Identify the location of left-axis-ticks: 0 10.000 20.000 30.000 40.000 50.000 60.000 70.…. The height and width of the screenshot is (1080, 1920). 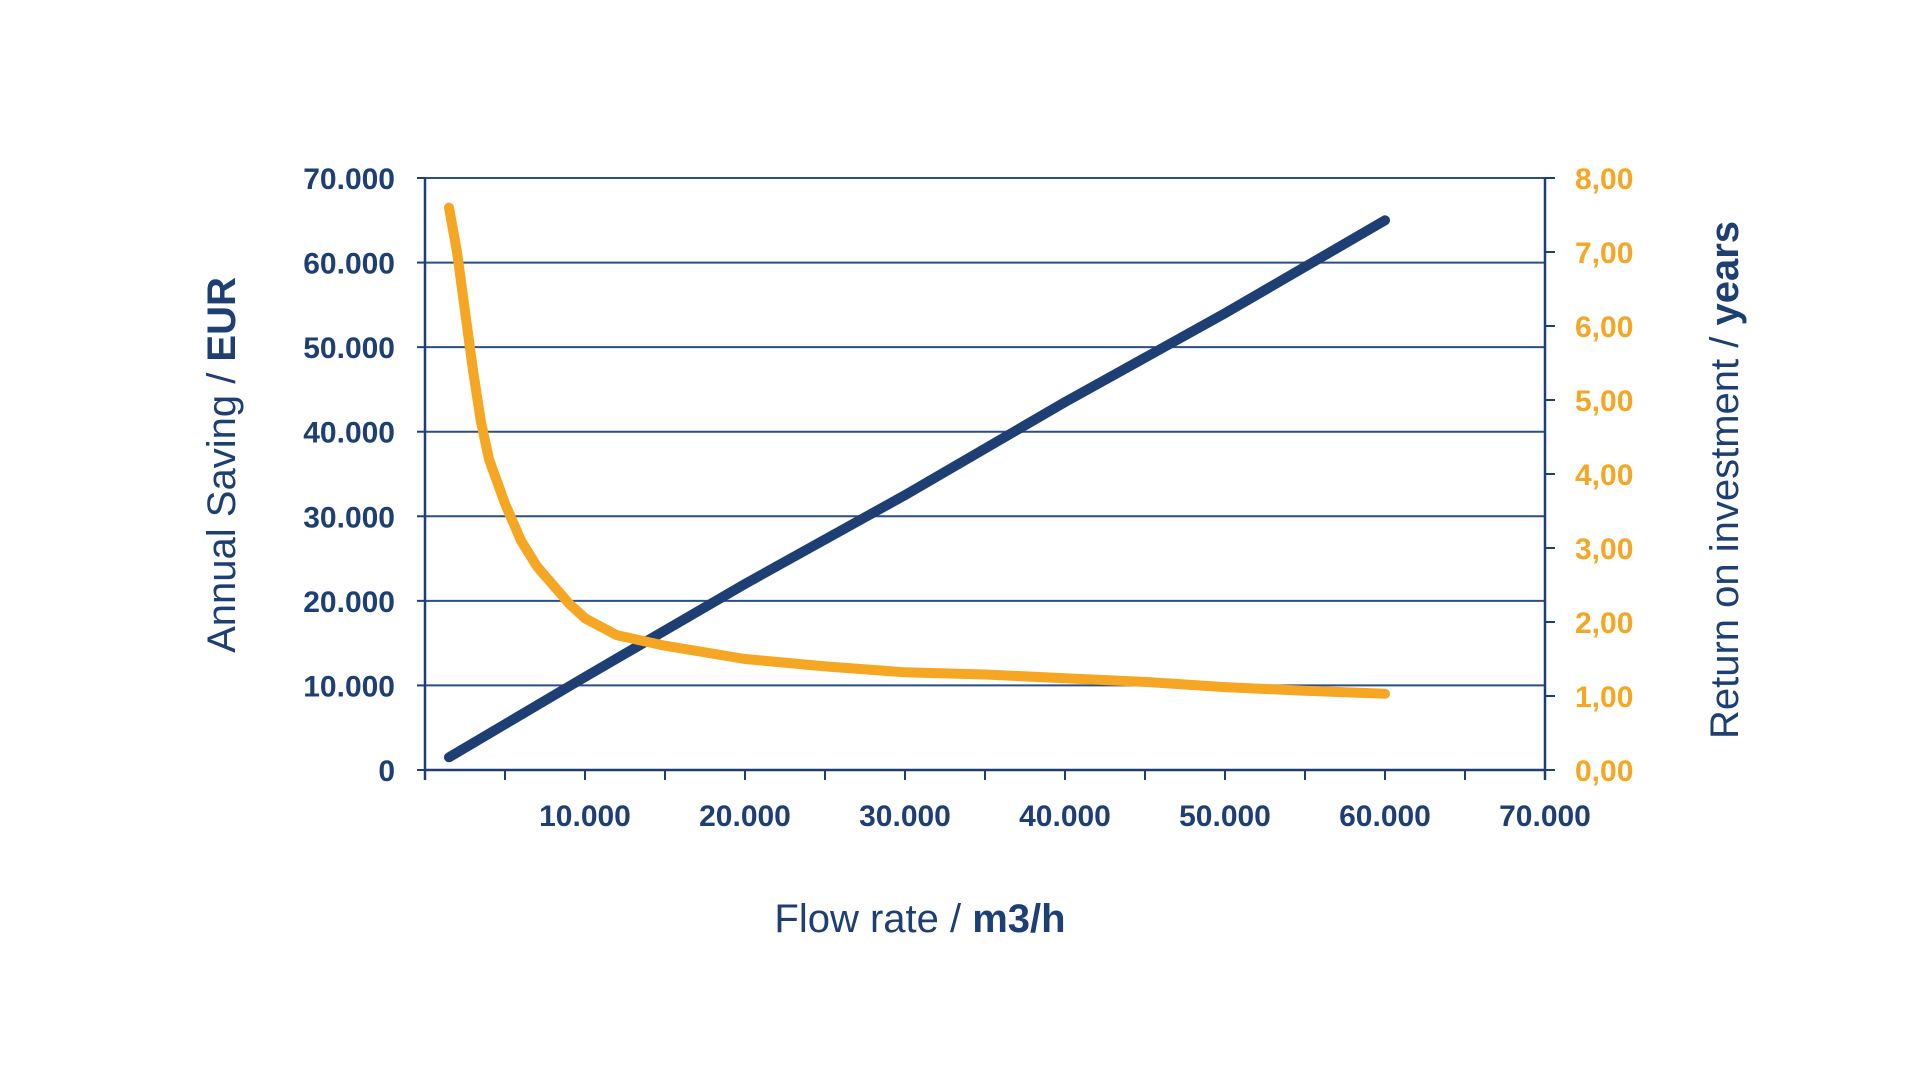
(349, 475).